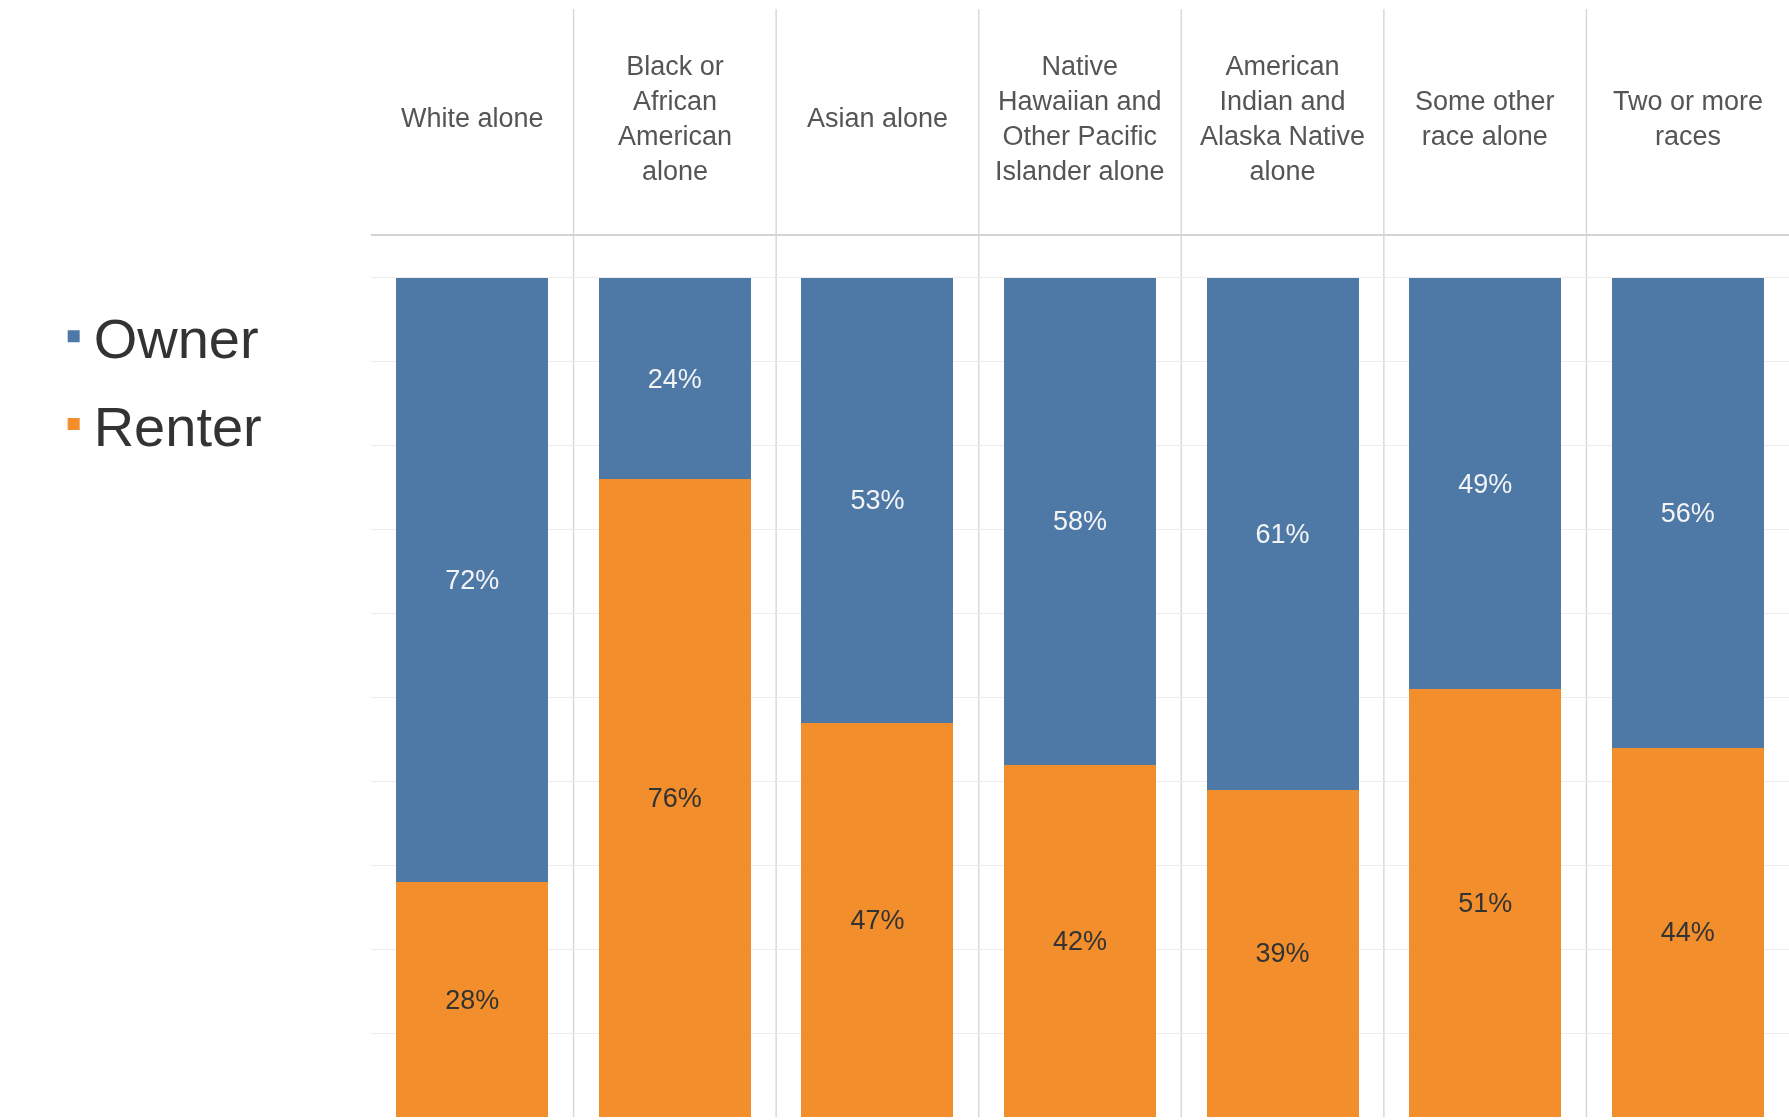 The image size is (1789, 1120). I want to click on data-label: 58%, so click(1080, 521).